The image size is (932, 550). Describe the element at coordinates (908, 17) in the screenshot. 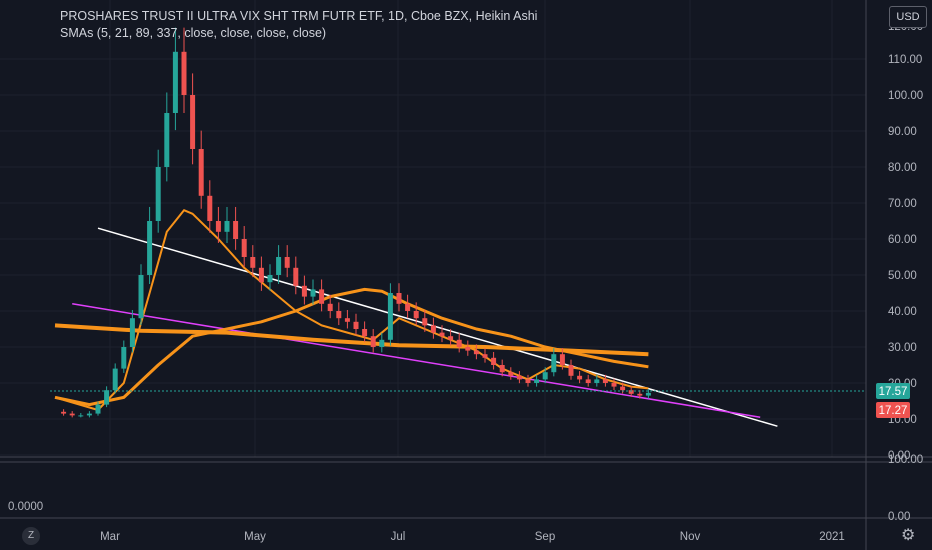

I see `currency-button: USD` at that location.